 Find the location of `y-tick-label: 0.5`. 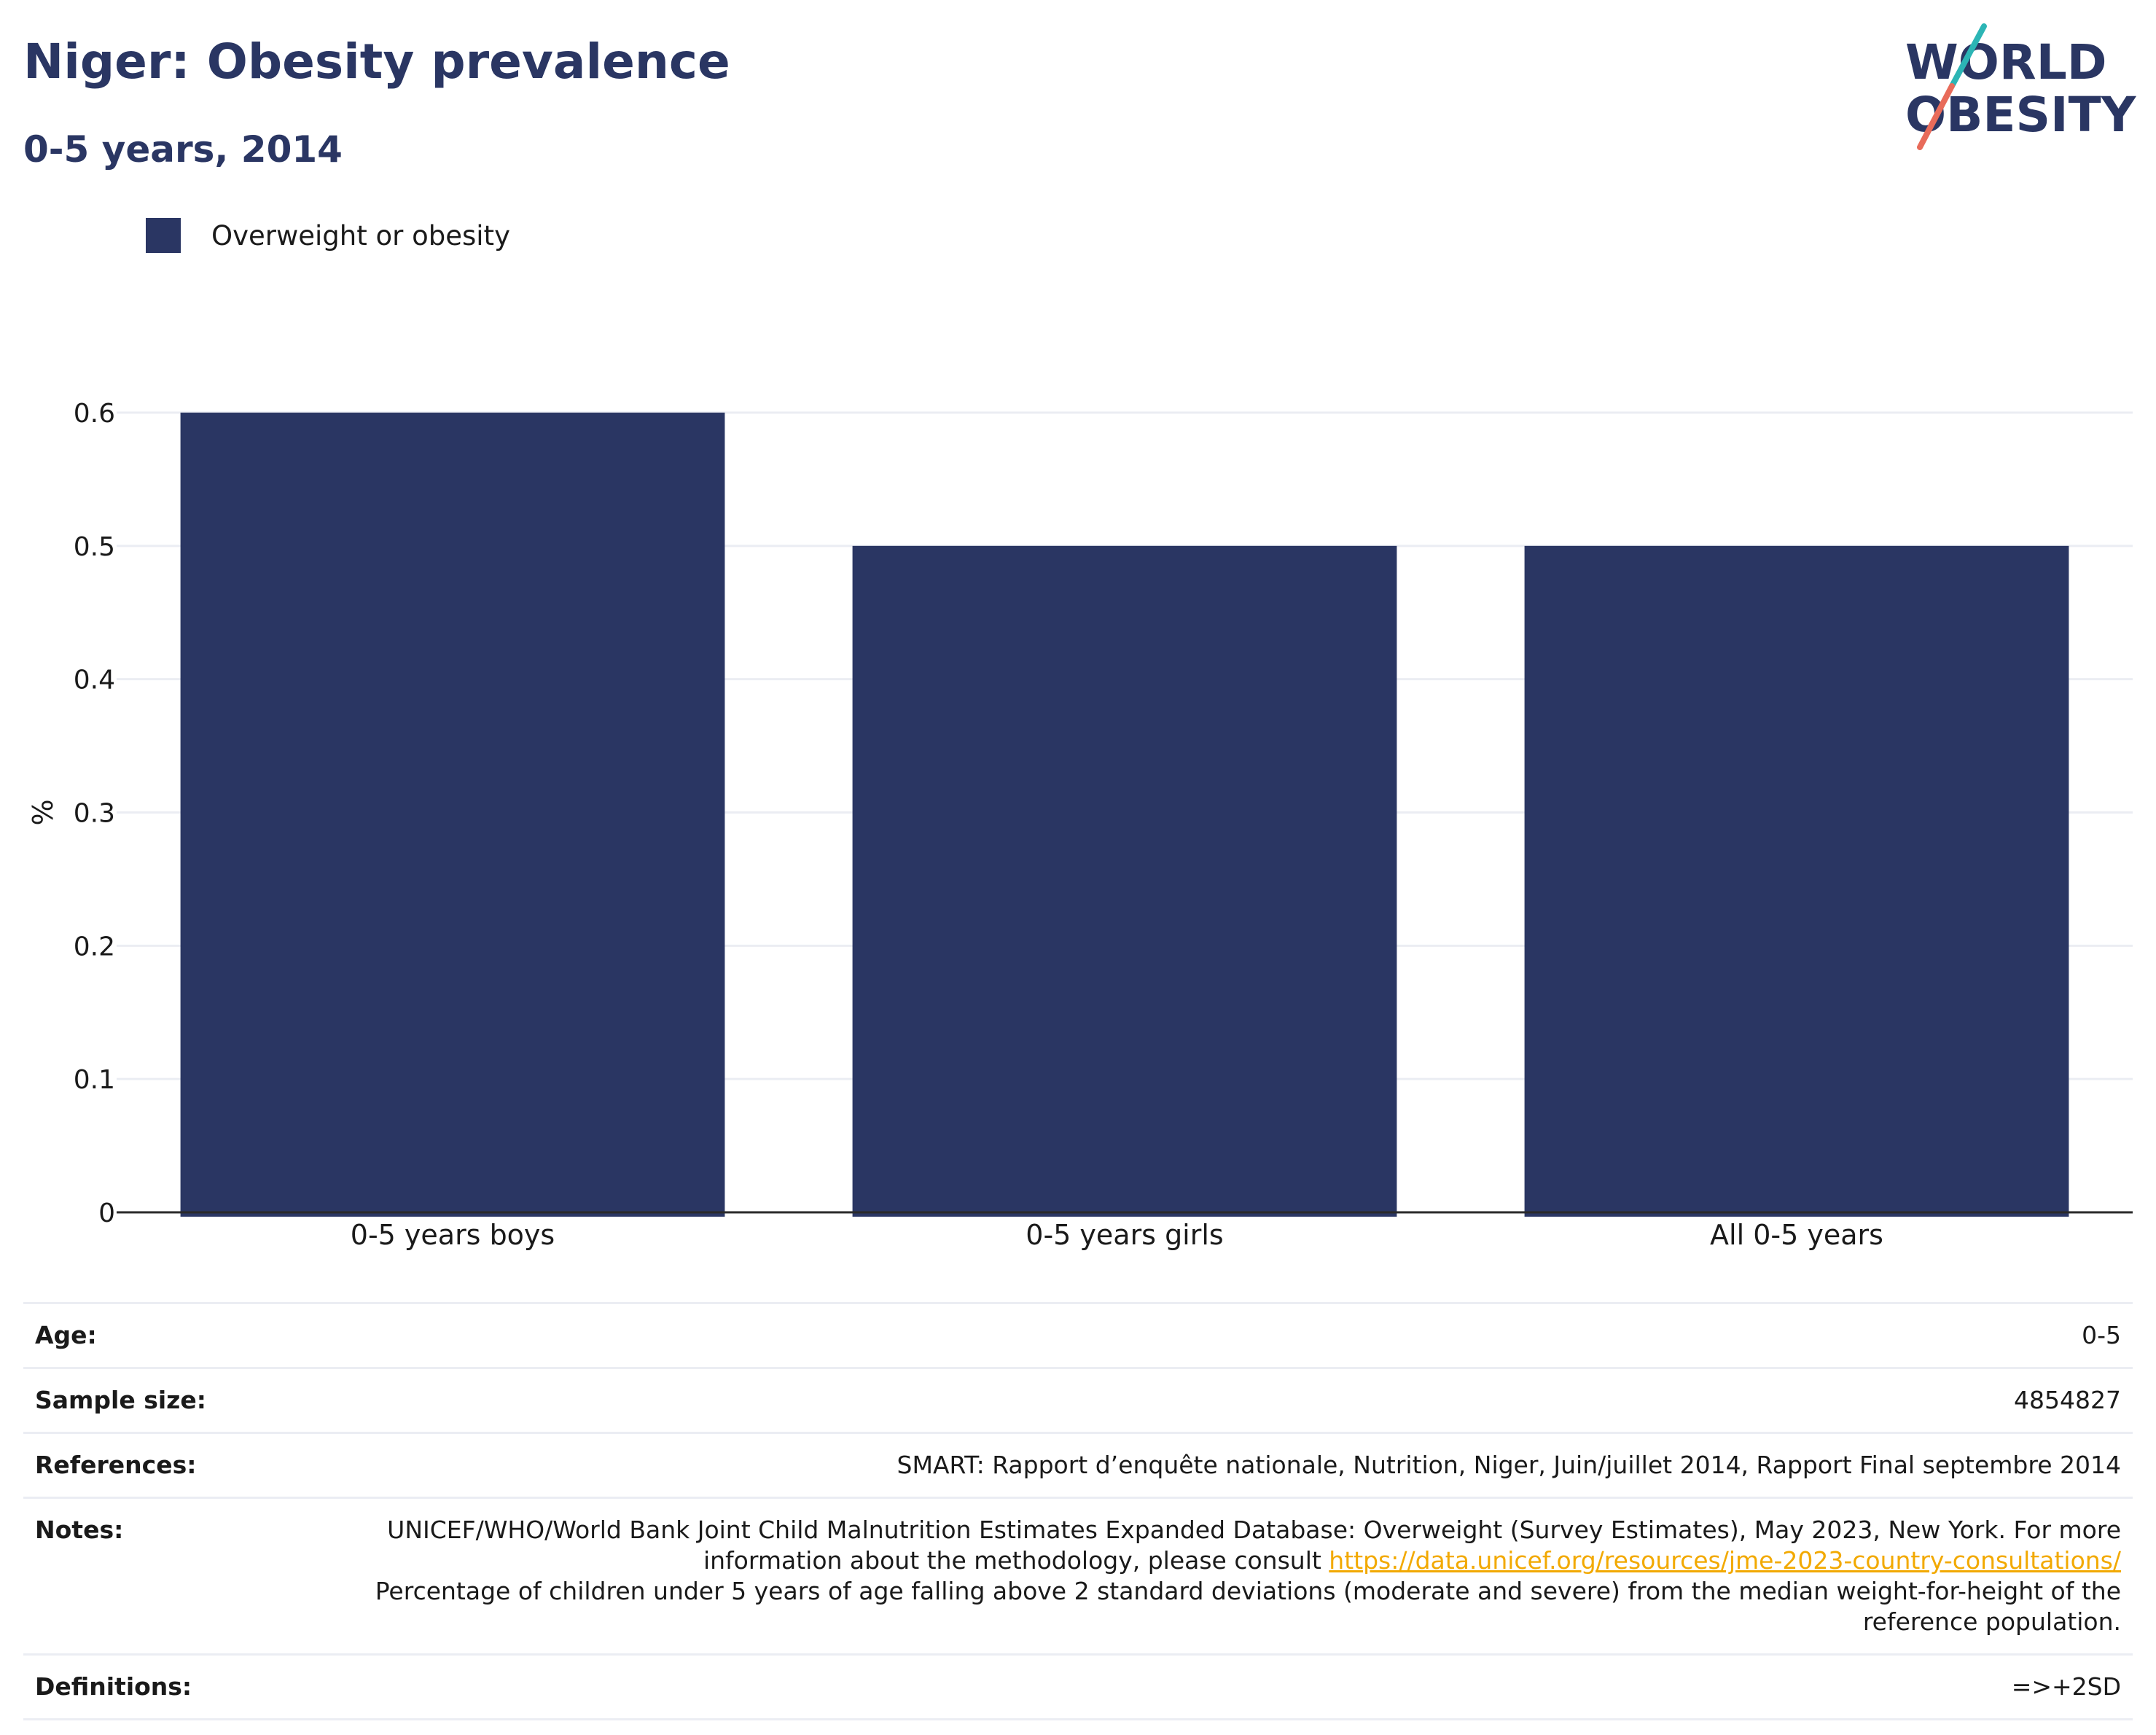

y-tick-label: 0.5 is located at coordinates (95, 547).